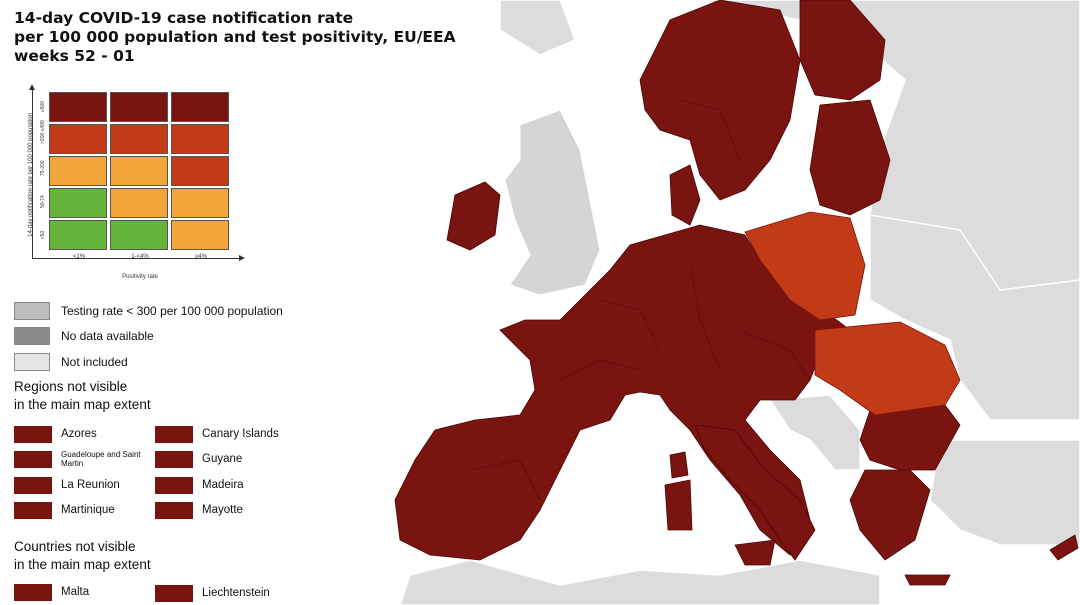 This screenshot has width=1080, height=605. What do you see at coordinates (88, 510) in the screenshot?
I see `region-label: Martinique` at bounding box center [88, 510].